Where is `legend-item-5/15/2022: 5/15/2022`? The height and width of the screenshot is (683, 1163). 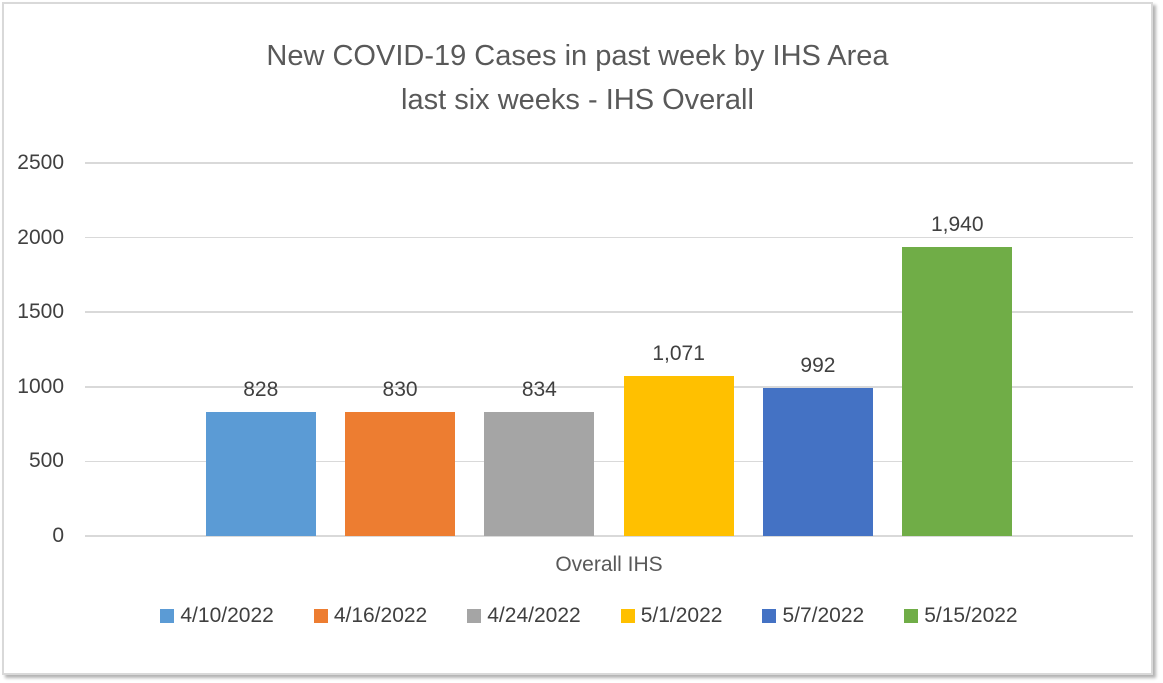
legend-item-5/15/2022: 5/15/2022 is located at coordinates (961, 616).